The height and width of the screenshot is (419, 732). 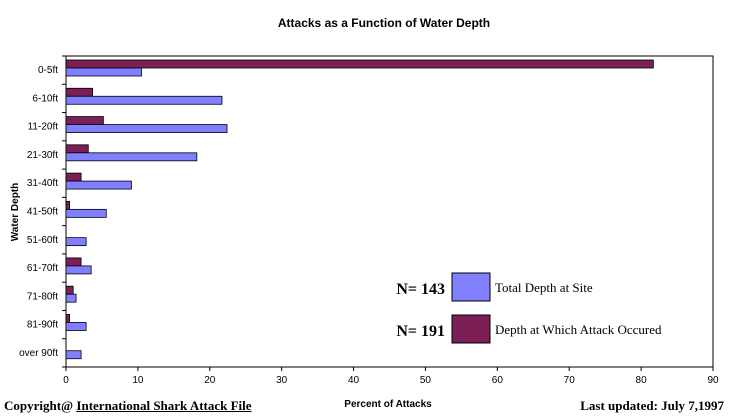 What do you see at coordinates (42, 296) in the screenshot?
I see `y-tick-label-71-80ft: 71-80ft` at bounding box center [42, 296].